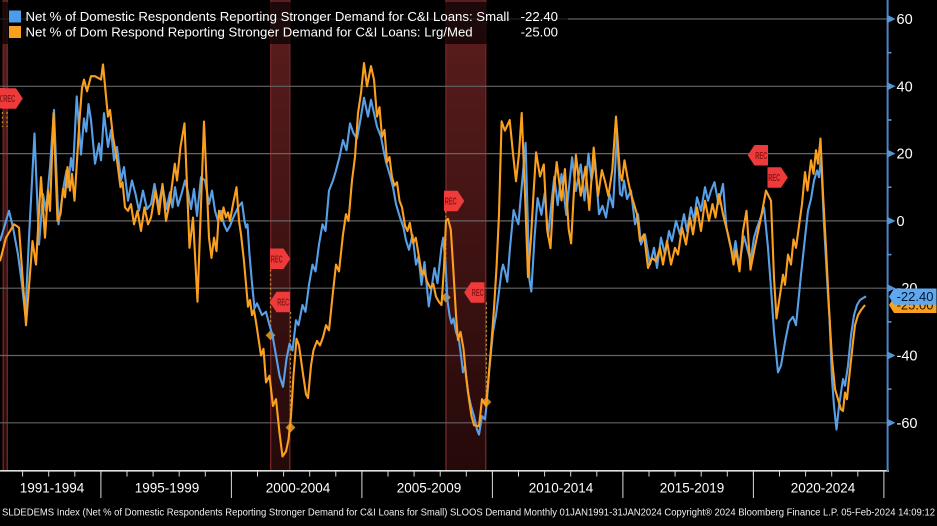 This screenshot has width=937, height=526. What do you see at coordinates (823, 488) in the screenshot?
I see `svg-text: 2020-2024` at bounding box center [823, 488].